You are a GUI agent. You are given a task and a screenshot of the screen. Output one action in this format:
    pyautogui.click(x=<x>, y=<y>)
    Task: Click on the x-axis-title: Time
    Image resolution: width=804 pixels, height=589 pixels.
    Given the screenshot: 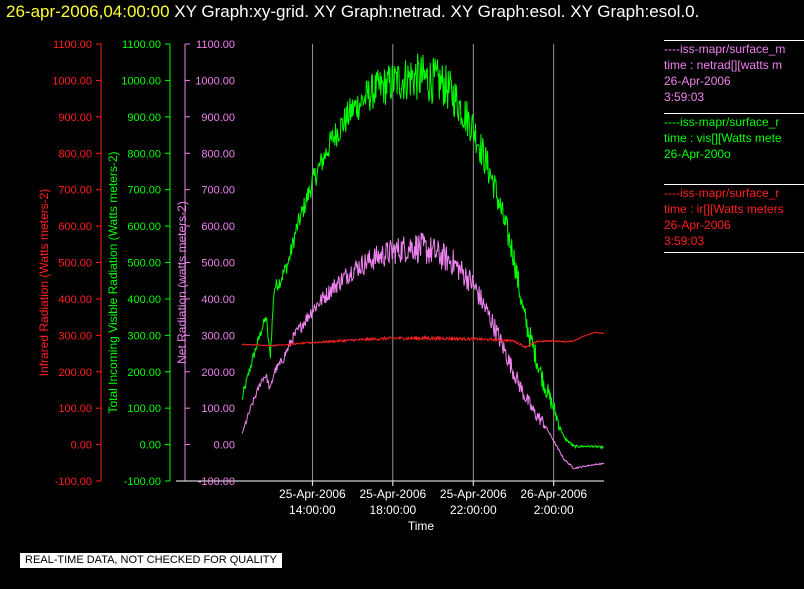 What is the action you would take?
    pyautogui.click(x=421, y=526)
    